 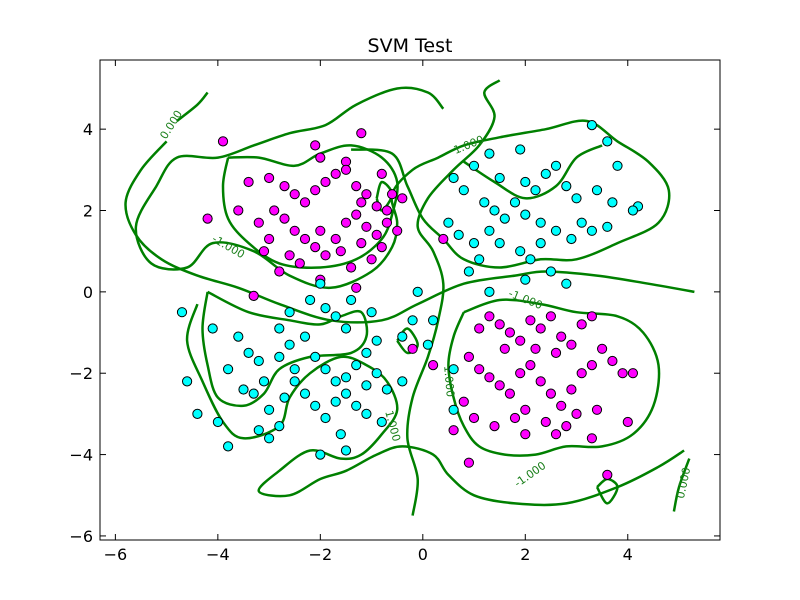 What do you see at coordinates (81, 373) in the screenshot?
I see `y-tick-label: −2` at bounding box center [81, 373].